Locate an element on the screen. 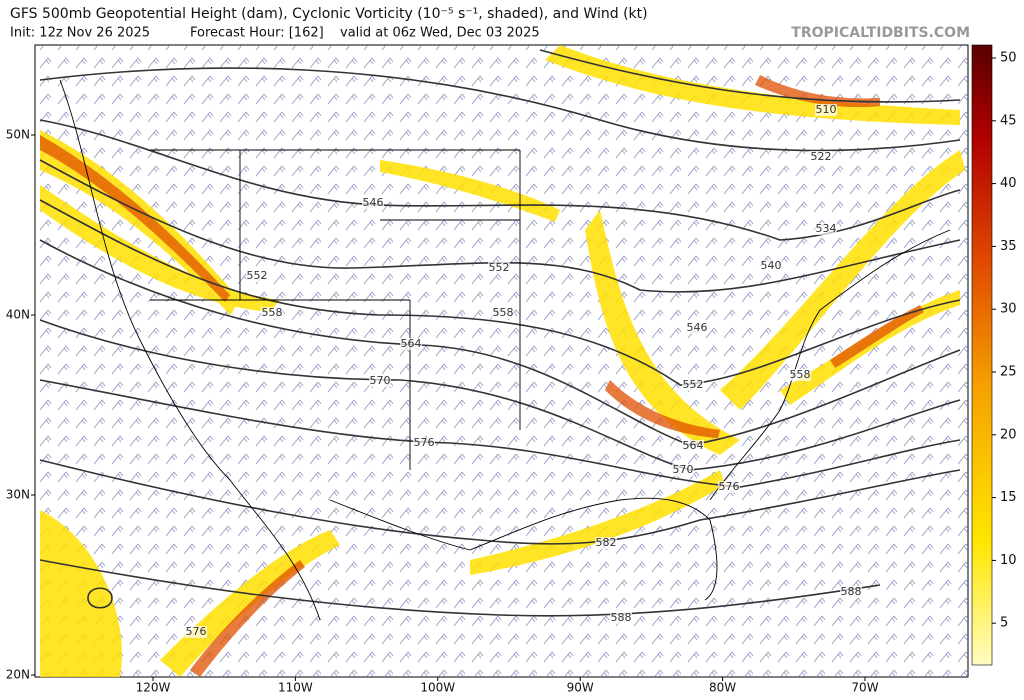 Image resolution: width=1024 pixels, height=700 pixels. contour-label: 540 is located at coordinates (771, 265).